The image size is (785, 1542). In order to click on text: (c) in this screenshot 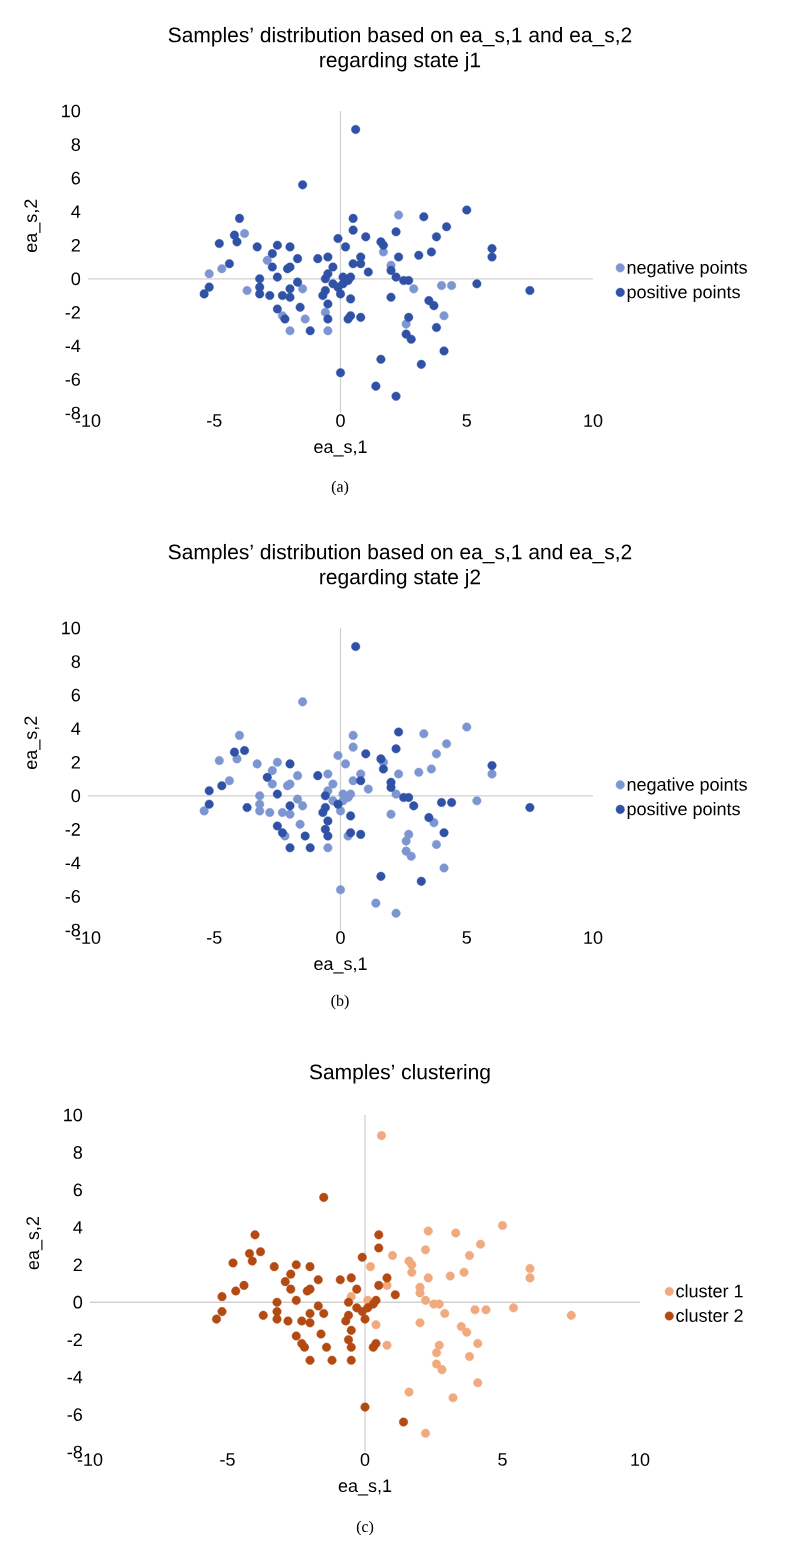, I will do `click(365, 1528)`.